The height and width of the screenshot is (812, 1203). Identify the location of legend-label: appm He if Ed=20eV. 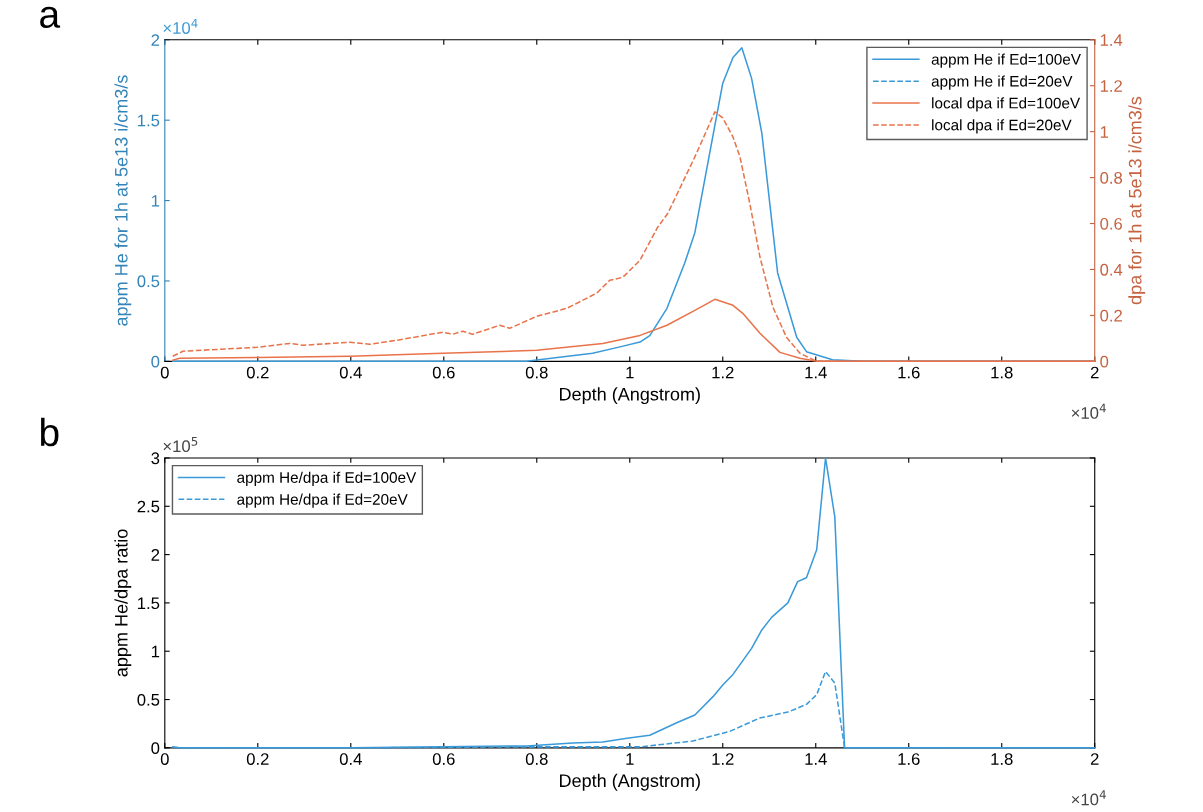
(1002, 82).